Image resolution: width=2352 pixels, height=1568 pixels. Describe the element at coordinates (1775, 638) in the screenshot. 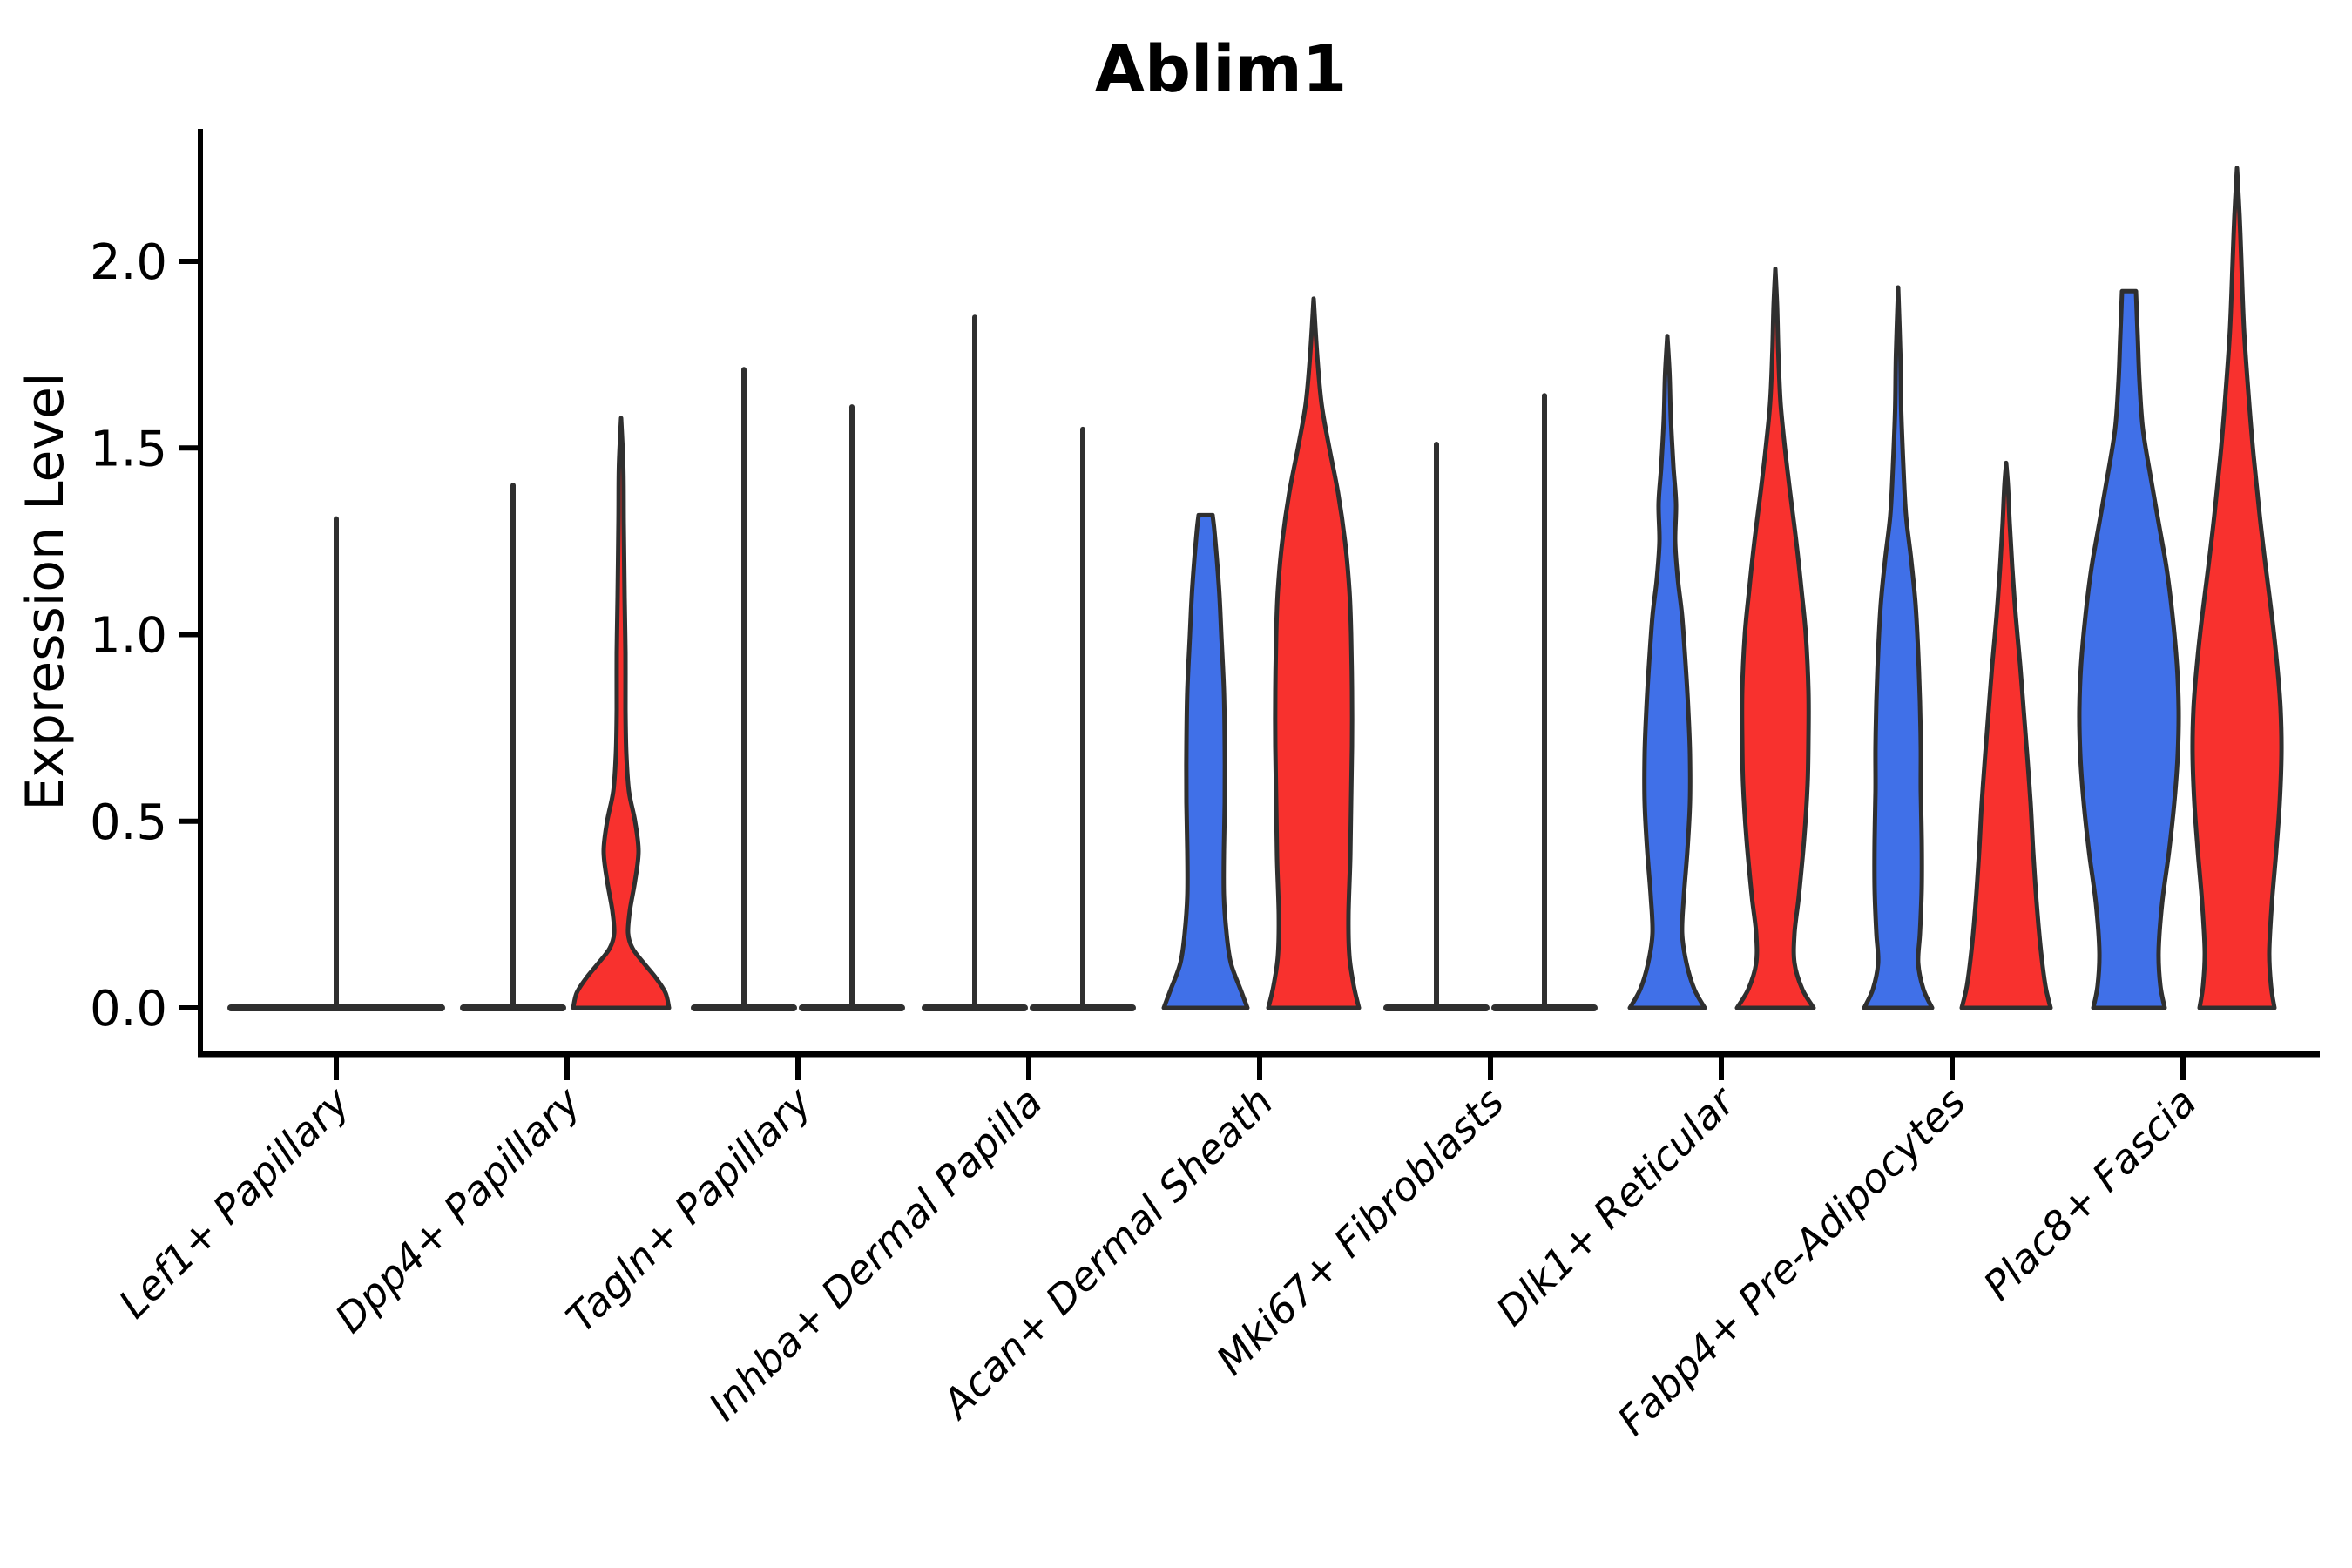

I see `violin-body-6-g2` at that location.